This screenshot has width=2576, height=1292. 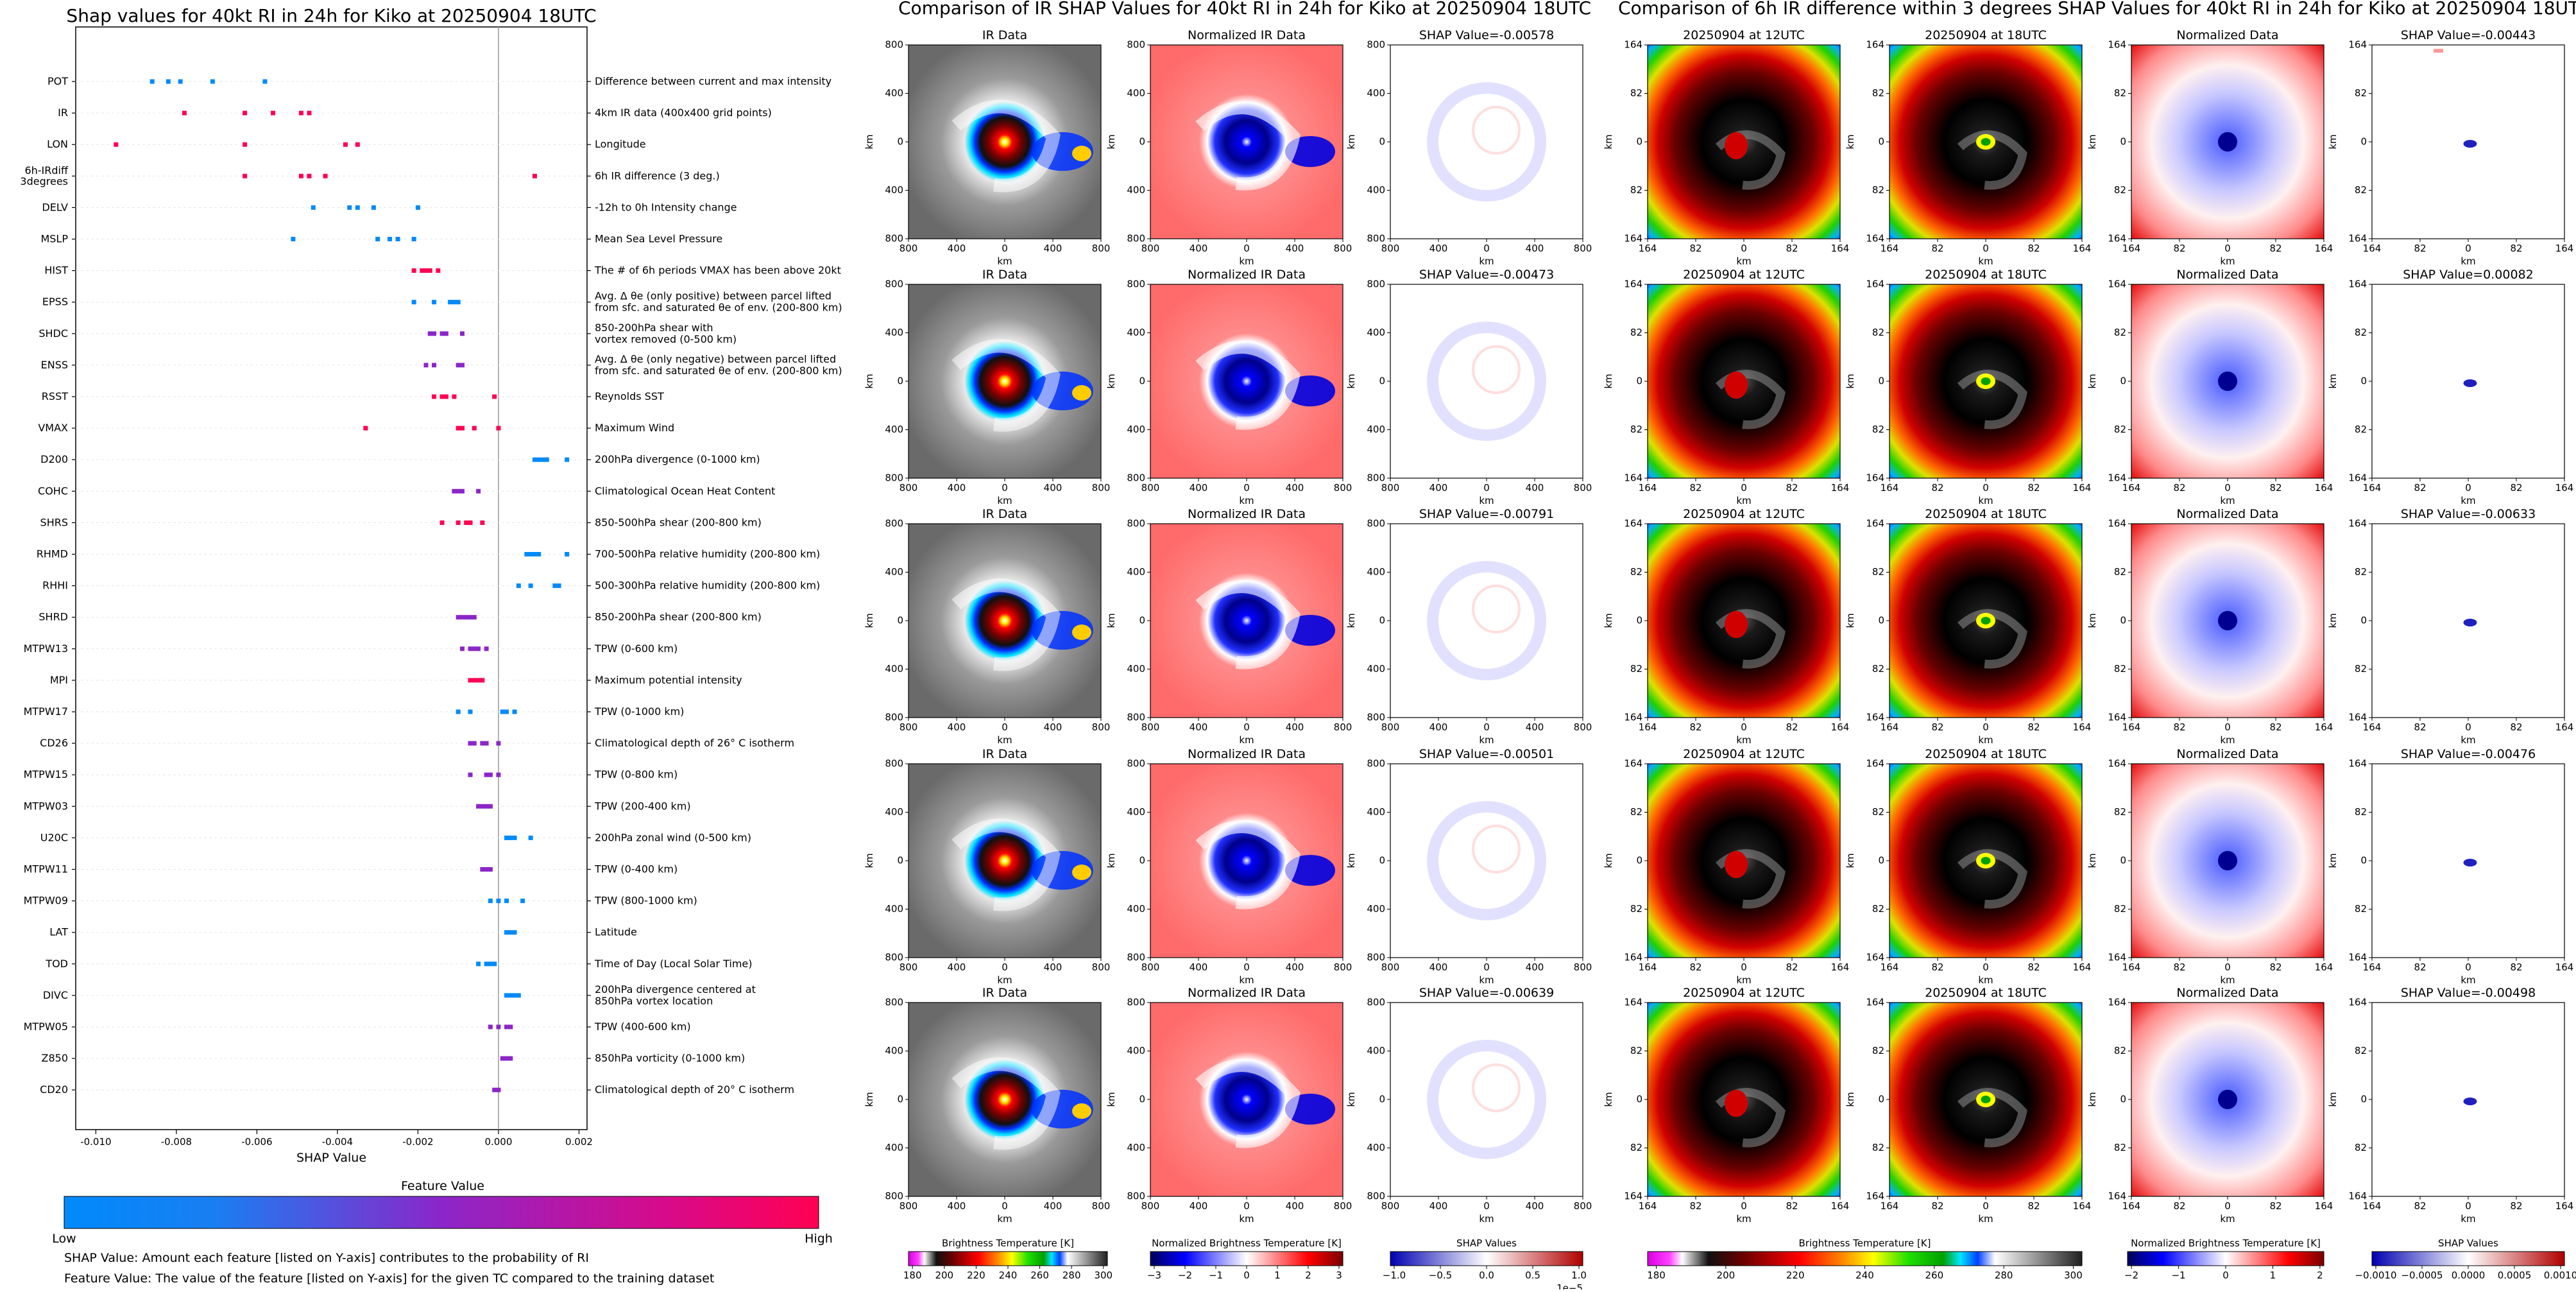 What do you see at coordinates (694, 1089) in the screenshot?
I see `feature-description: Climatological depth of 20° C isotherm` at bounding box center [694, 1089].